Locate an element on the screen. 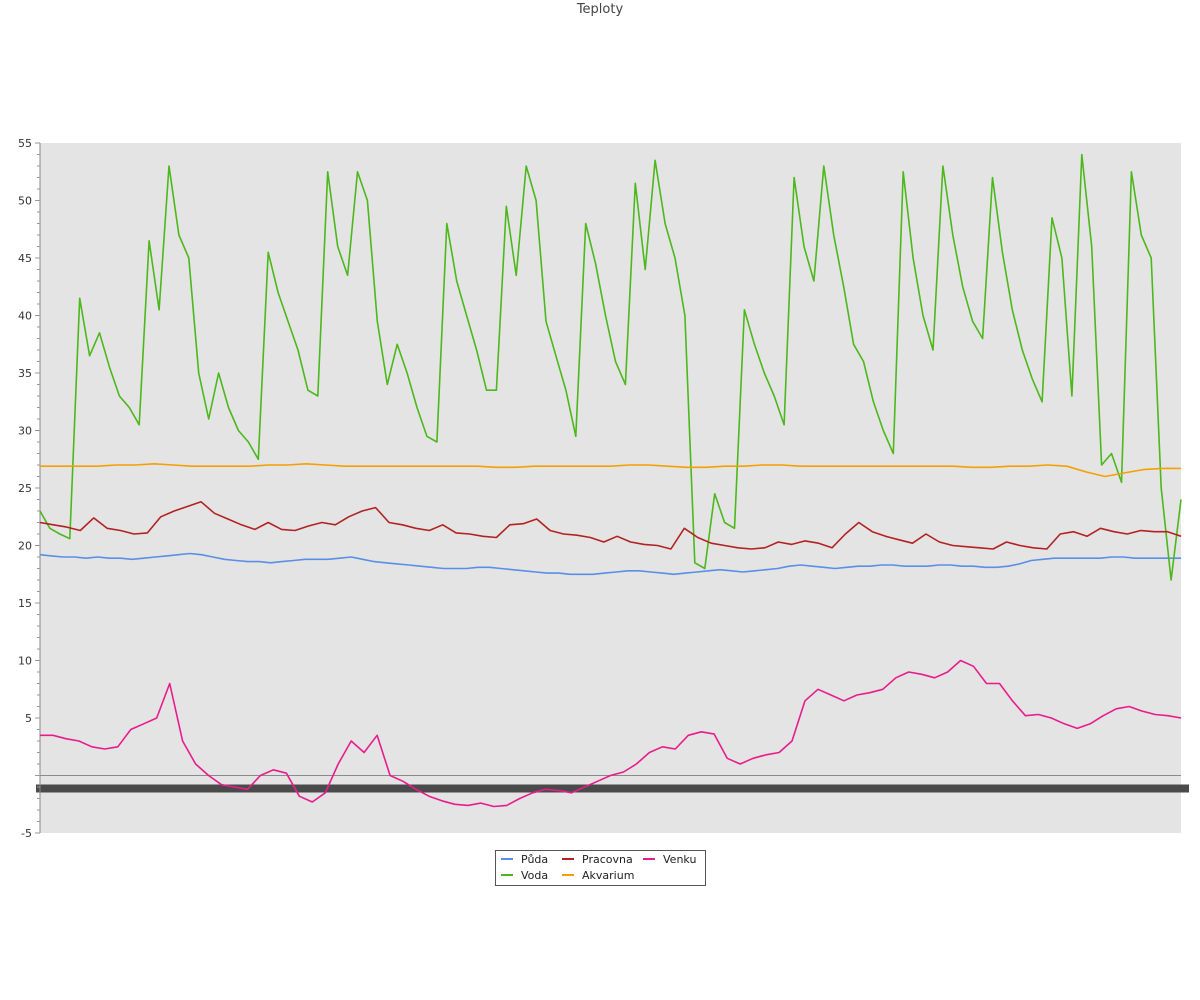 The width and height of the screenshot is (1200, 1000). legend-item-venku: Venku is located at coordinates (669, 860).